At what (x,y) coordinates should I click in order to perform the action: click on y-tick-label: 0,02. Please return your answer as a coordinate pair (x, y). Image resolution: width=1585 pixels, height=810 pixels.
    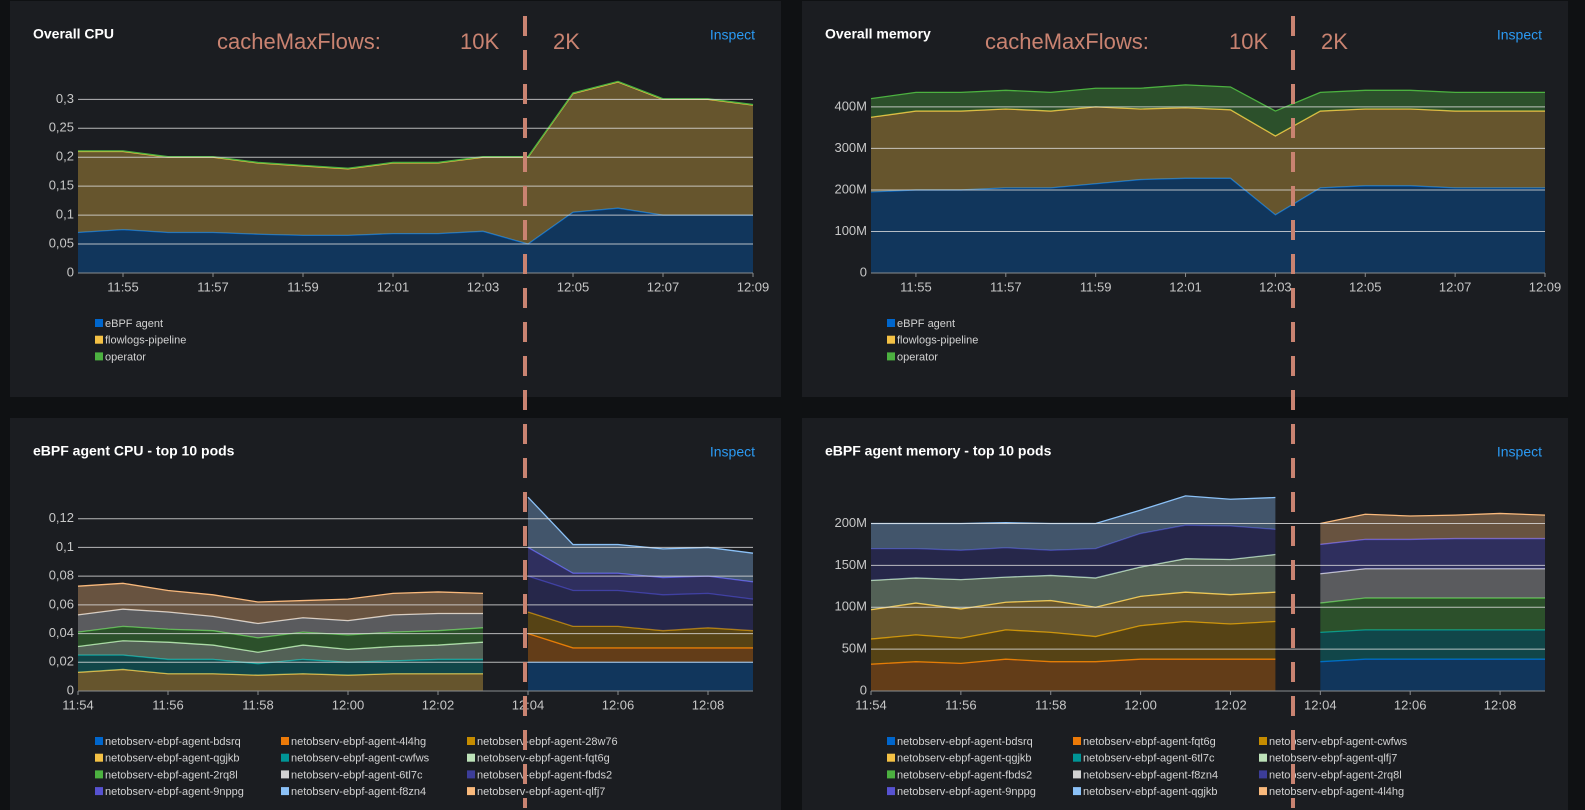
    Looking at the image, I should click on (61, 661).